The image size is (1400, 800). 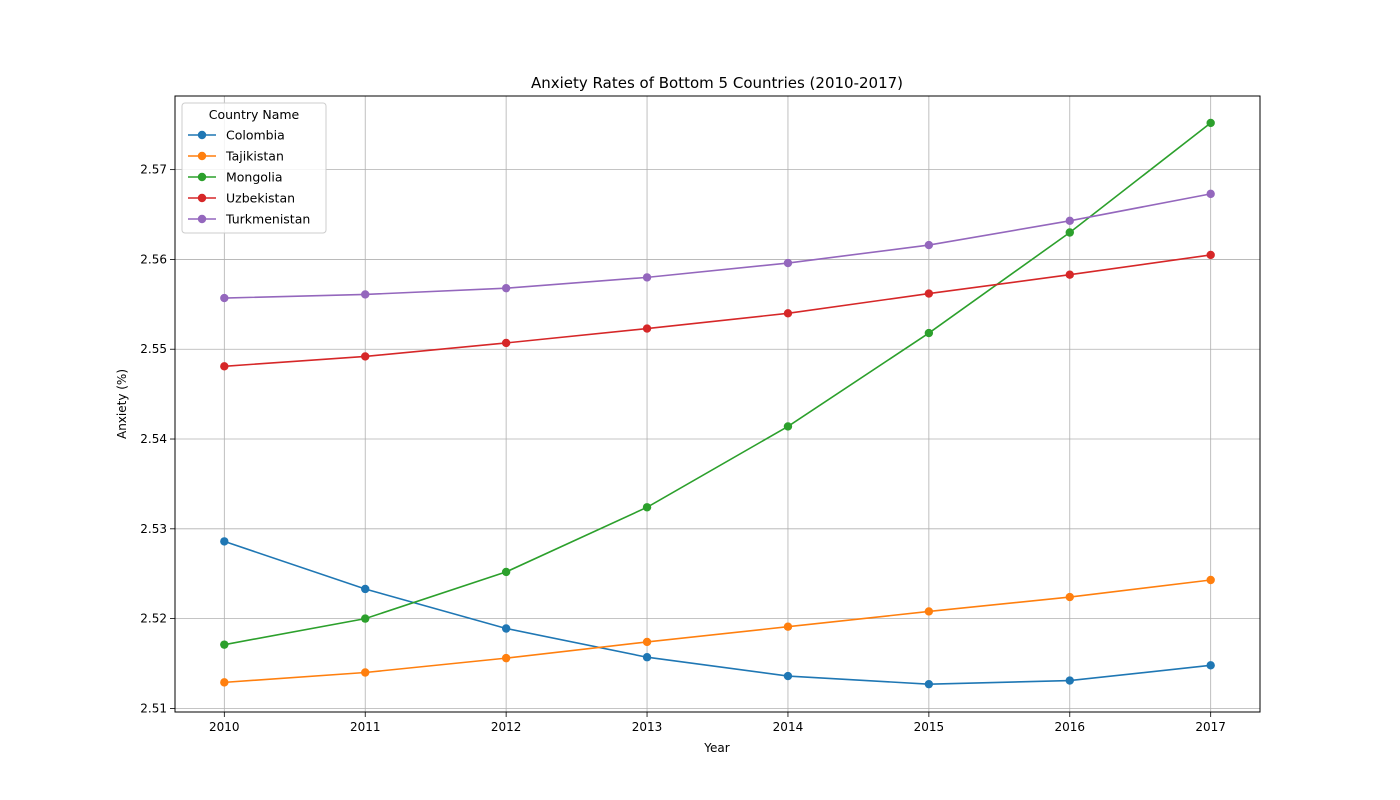 I want to click on legend-item-tajikistan: Tajikistan, so click(x=236, y=156).